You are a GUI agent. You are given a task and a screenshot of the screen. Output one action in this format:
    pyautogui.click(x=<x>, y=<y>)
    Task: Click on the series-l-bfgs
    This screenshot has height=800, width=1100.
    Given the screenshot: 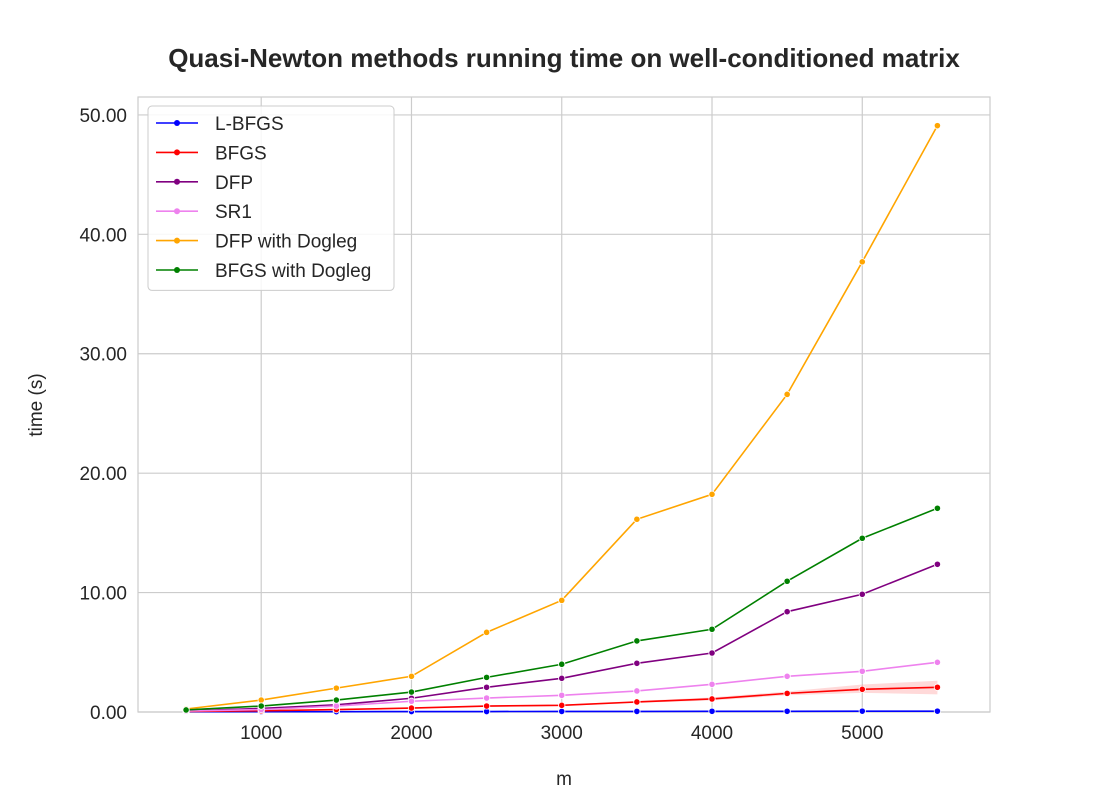 What is the action you would take?
    pyautogui.click(x=562, y=711)
    